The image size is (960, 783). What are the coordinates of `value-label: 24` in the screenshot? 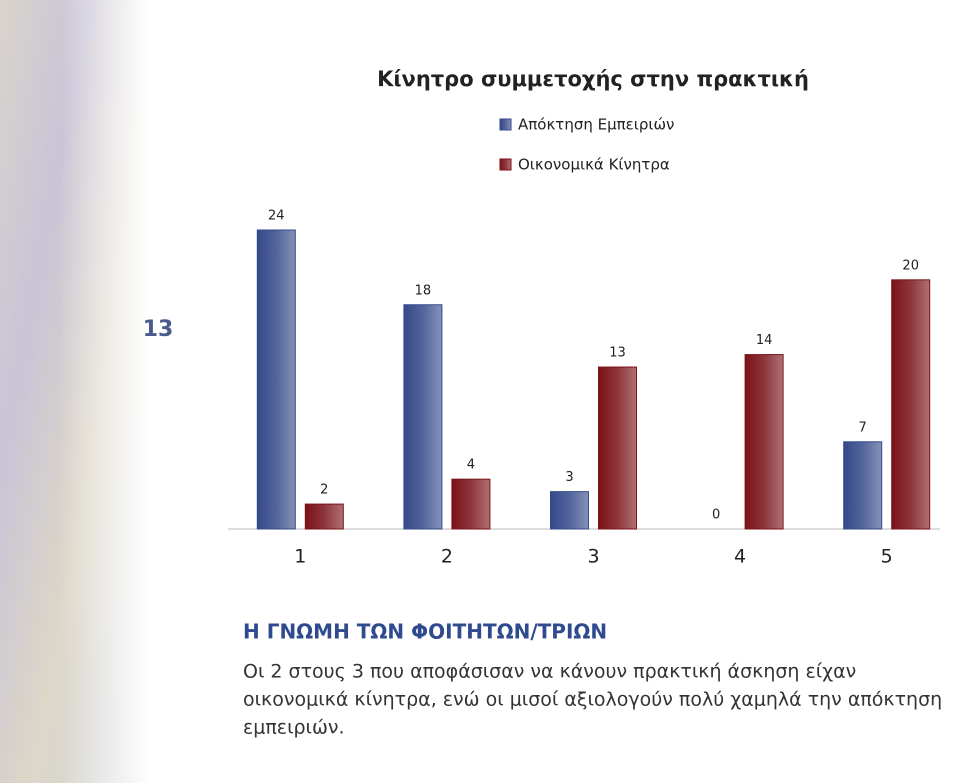 It's located at (276, 216).